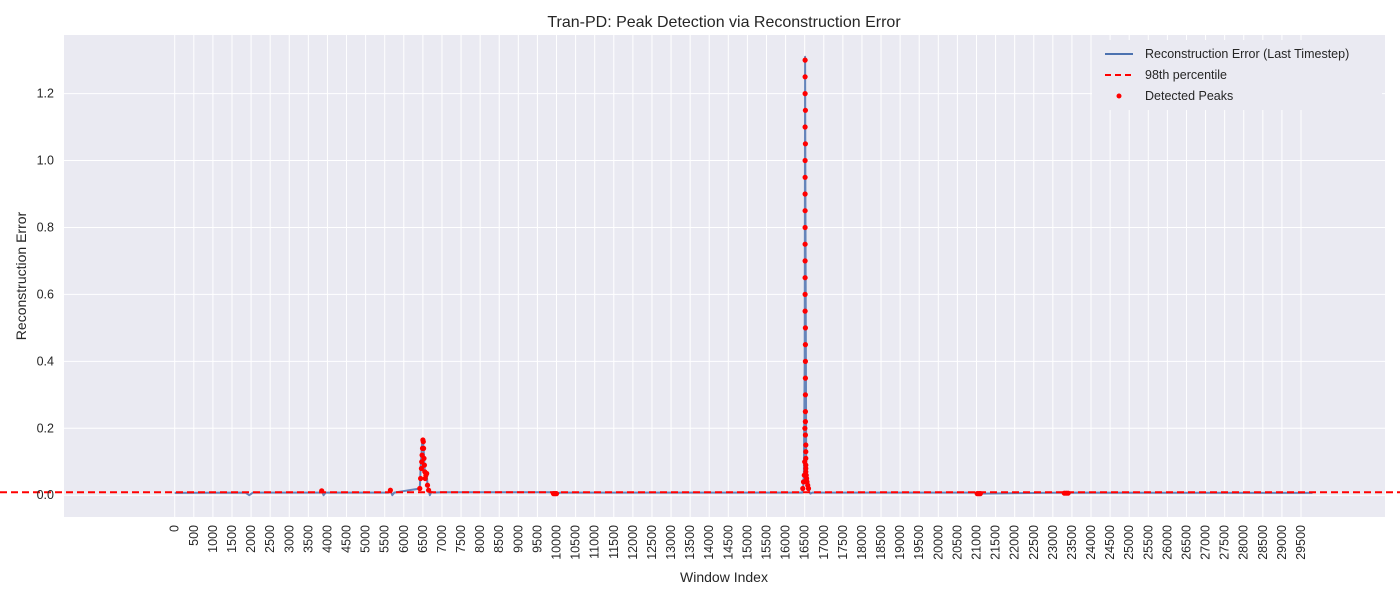 The image size is (1400, 600). I want to click on x-tick-label: 8000, so click(480, 539).